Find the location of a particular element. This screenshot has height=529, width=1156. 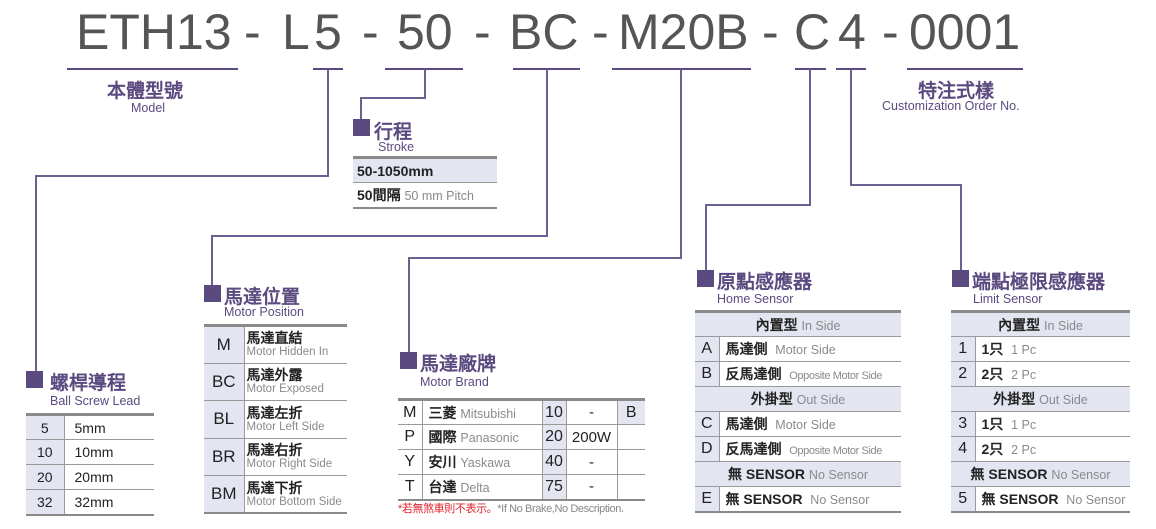

position-zh: 馬達直結 is located at coordinates (274, 338).